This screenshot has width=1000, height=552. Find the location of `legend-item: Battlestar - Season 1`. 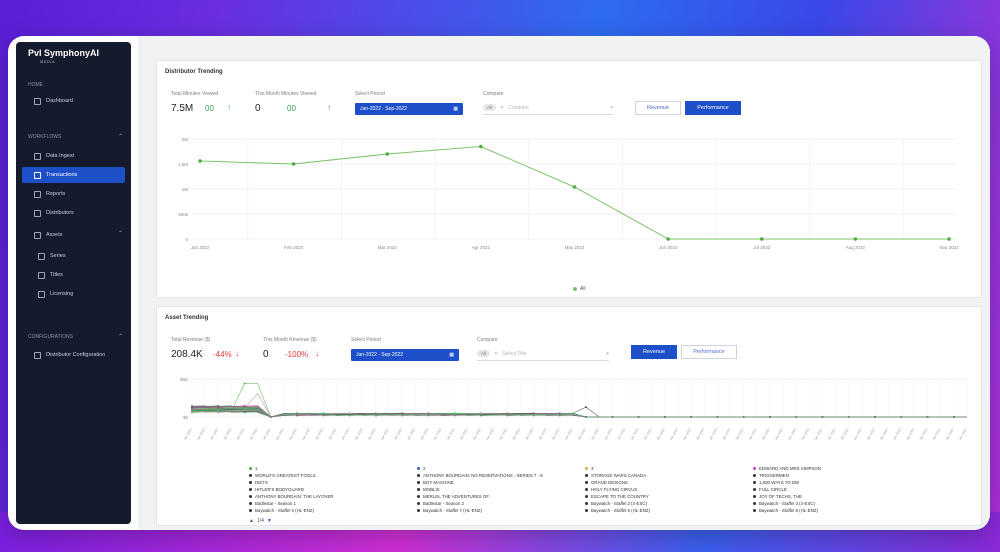

legend-item: Battlestar - Season 1 is located at coordinates (327, 503).